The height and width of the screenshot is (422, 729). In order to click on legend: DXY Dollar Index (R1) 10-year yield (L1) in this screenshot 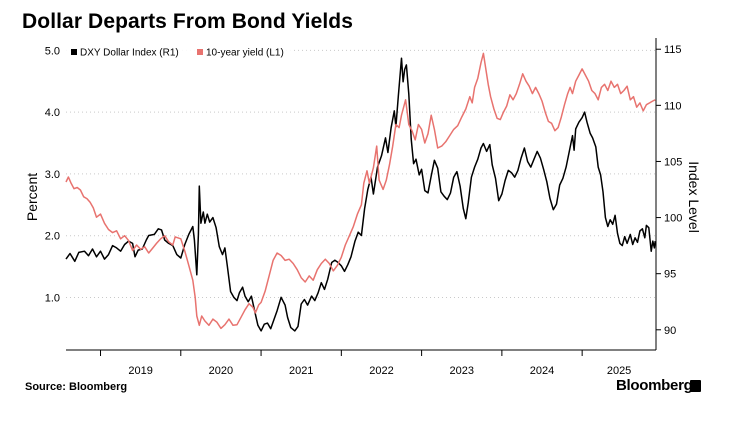, I will do `click(180, 52)`.